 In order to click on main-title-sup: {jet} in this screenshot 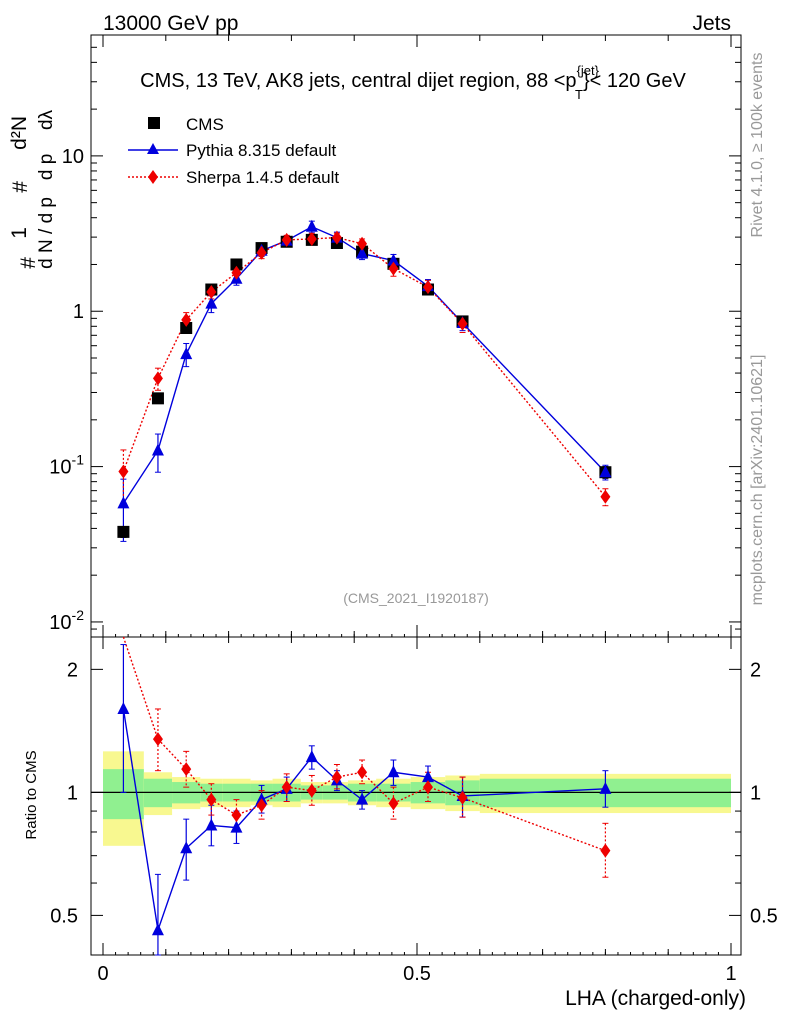, I will do `click(588, 70)`.